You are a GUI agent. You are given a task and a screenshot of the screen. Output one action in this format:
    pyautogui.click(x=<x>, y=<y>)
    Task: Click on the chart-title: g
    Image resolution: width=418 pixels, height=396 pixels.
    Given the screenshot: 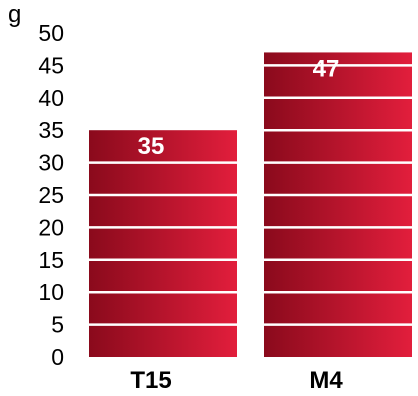 What is the action you would take?
    pyautogui.click(x=14, y=14)
    